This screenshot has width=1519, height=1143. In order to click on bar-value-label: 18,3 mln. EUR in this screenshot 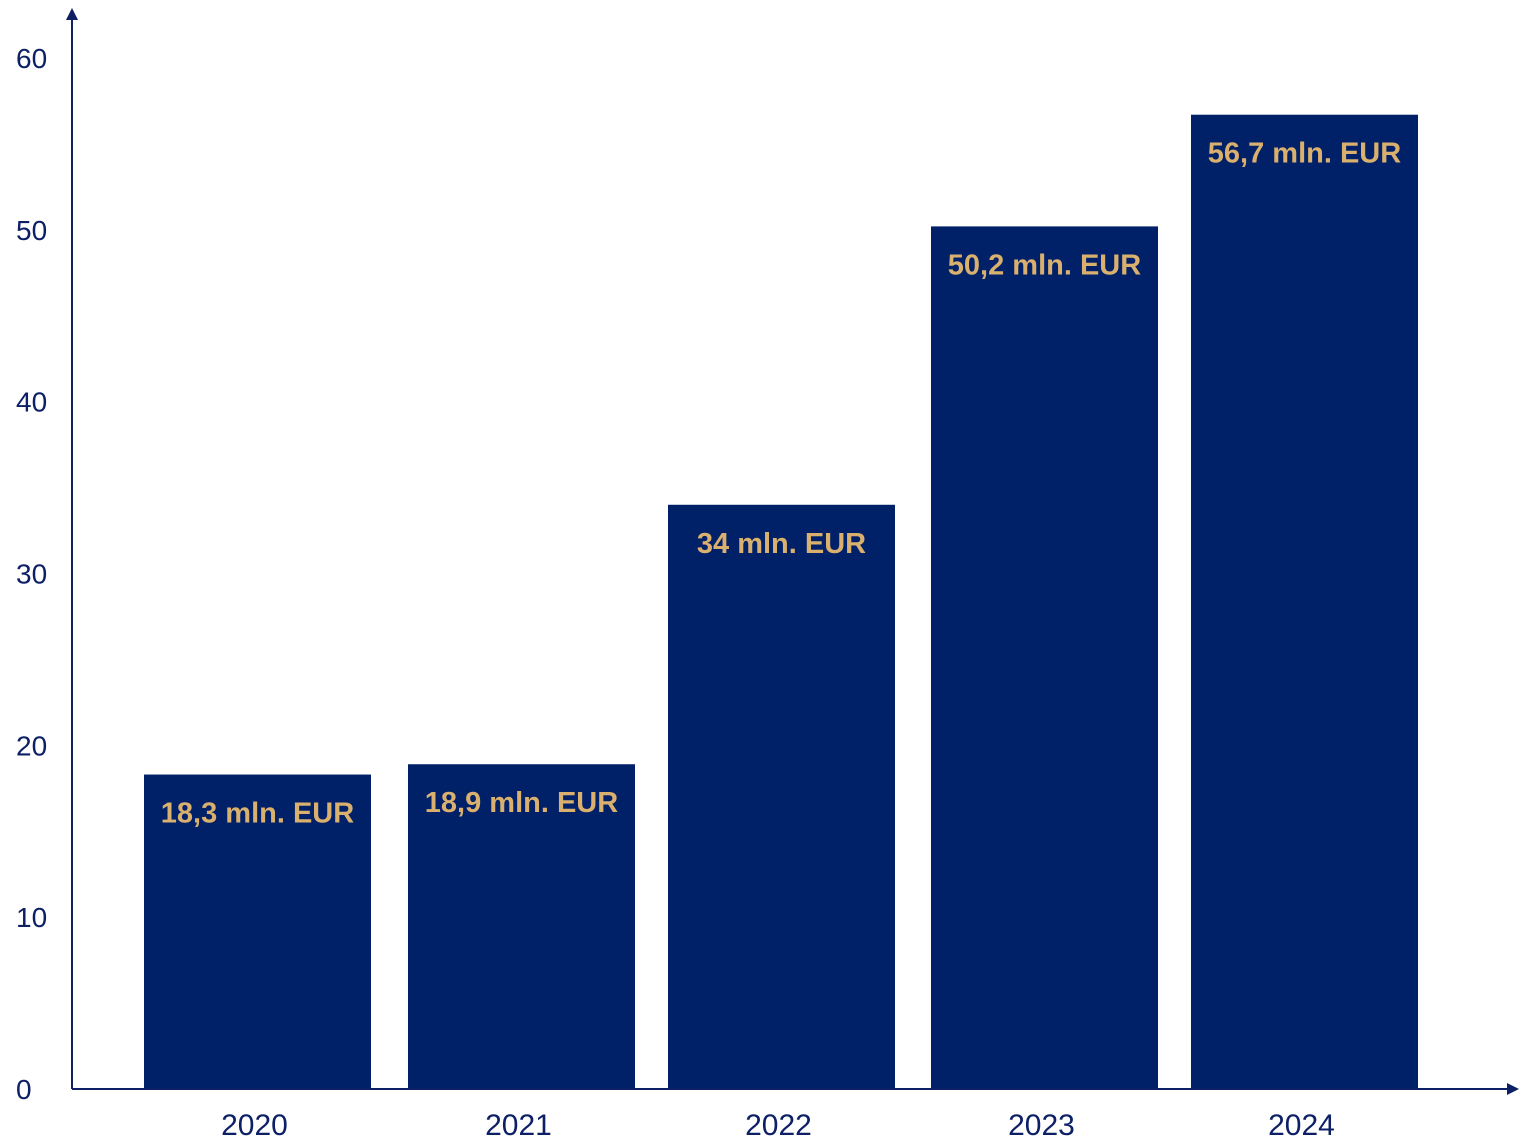, I will do `click(257, 814)`.